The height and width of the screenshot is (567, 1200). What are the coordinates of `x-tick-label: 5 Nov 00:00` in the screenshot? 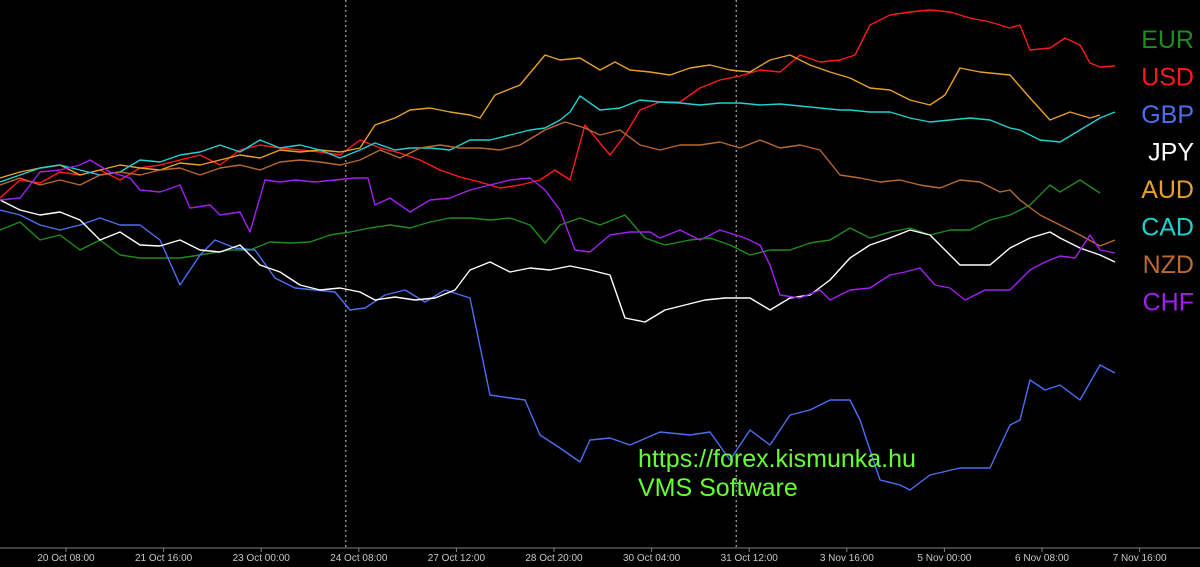 It's located at (944, 558).